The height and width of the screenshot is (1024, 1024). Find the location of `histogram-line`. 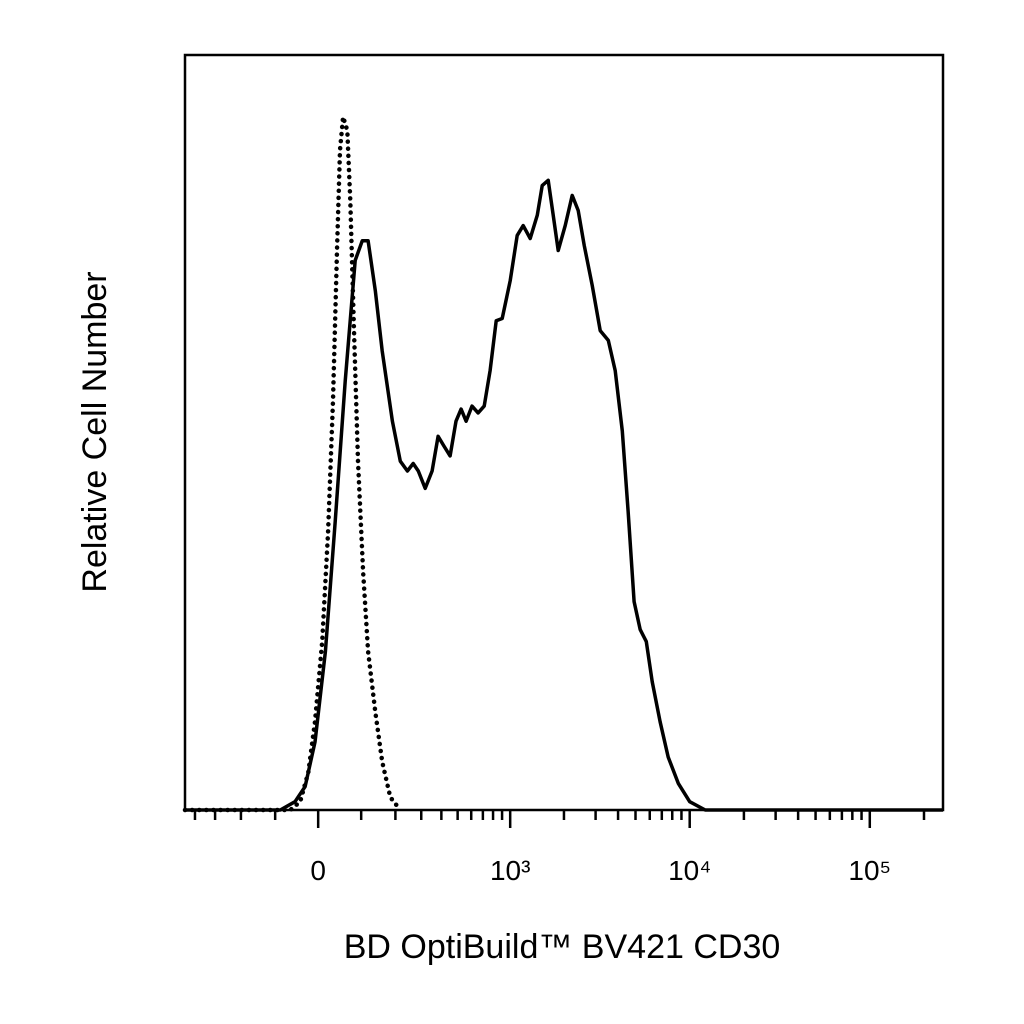

histogram-line is located at coordinates (292, 463).